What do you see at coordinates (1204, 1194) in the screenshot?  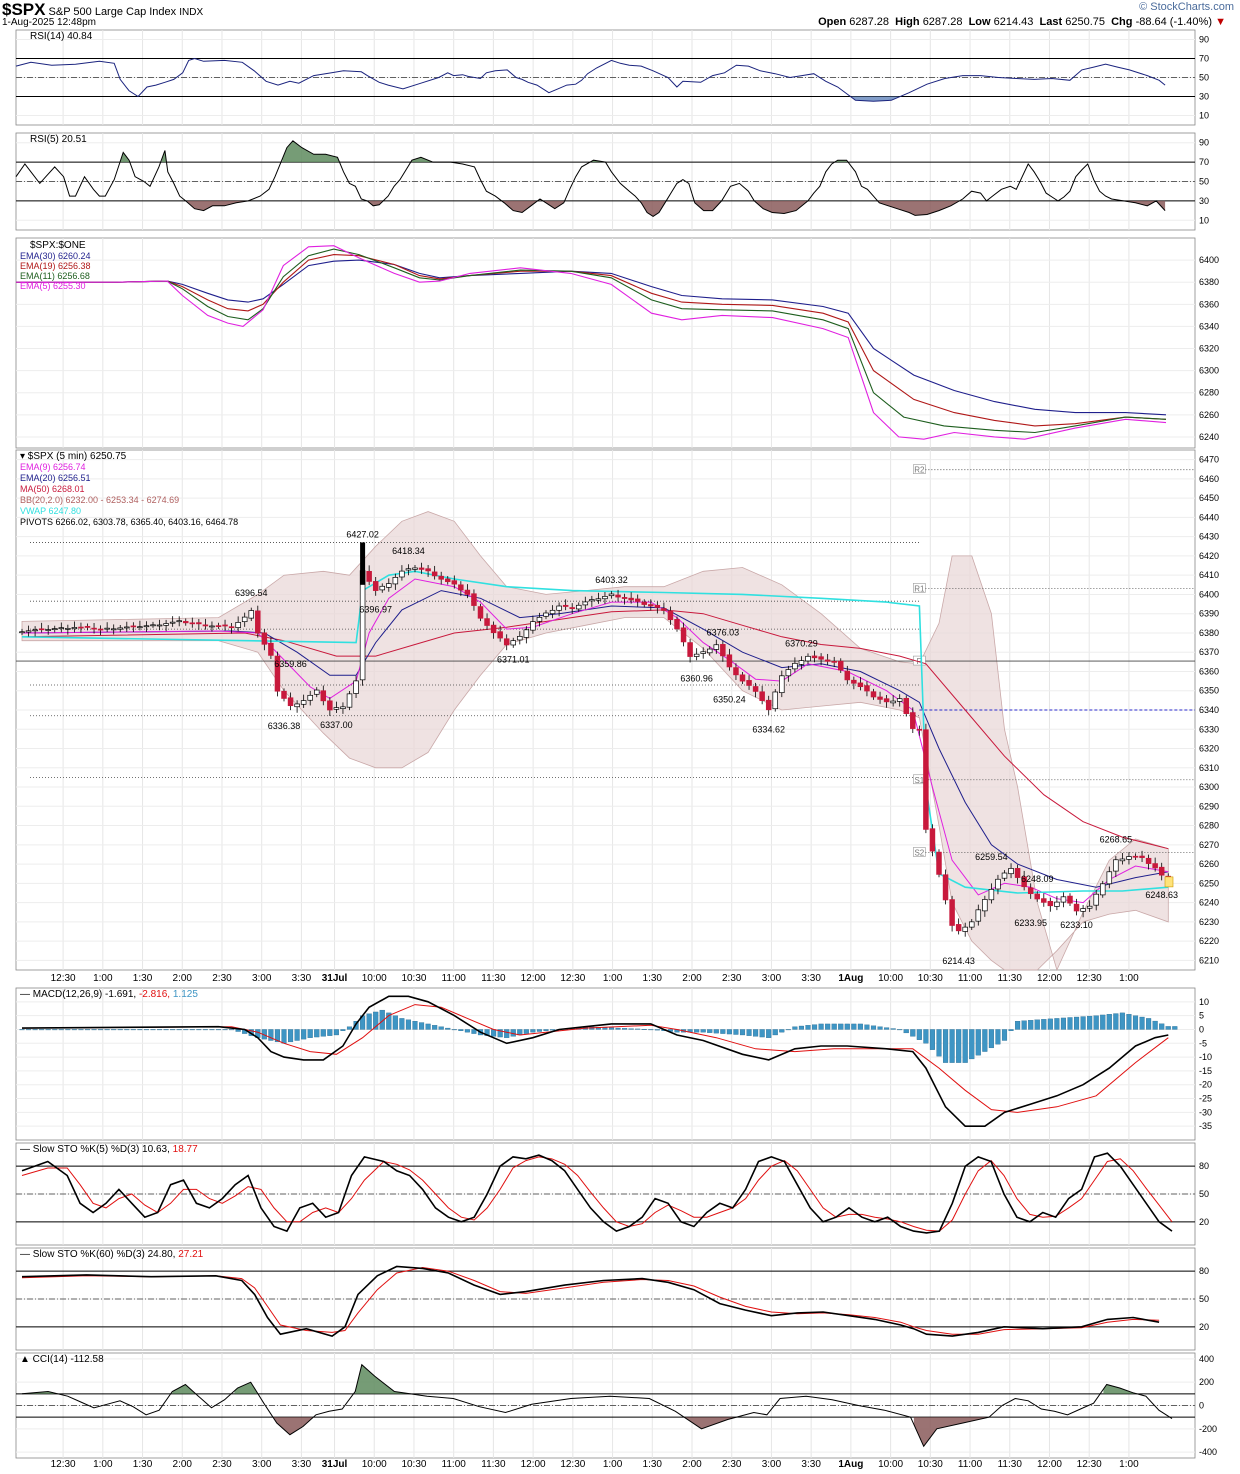 I see `y-axis-tick: 50` at bounding box center [1204, 1194].